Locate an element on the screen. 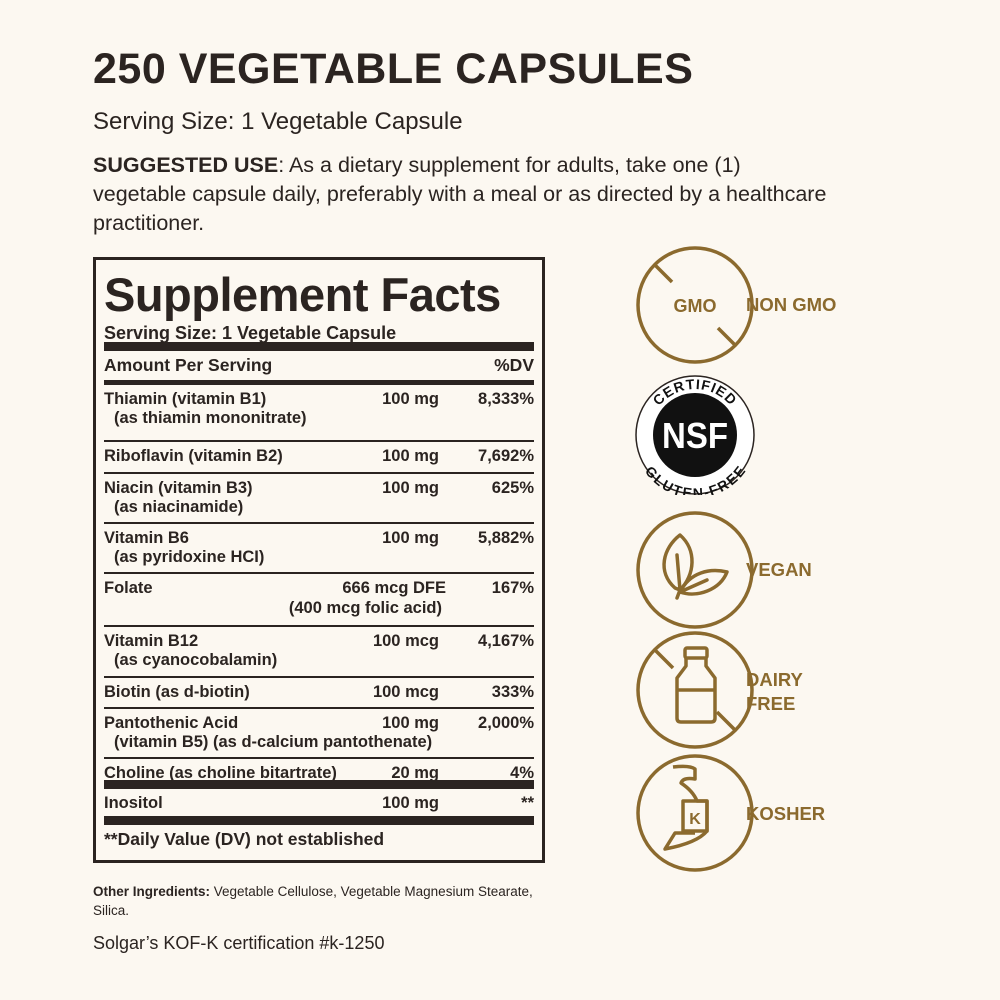 The width and height of the screenshot is (1000, 1000). gmo-crossed-icon: GMO is located at coordinates (695, 305).